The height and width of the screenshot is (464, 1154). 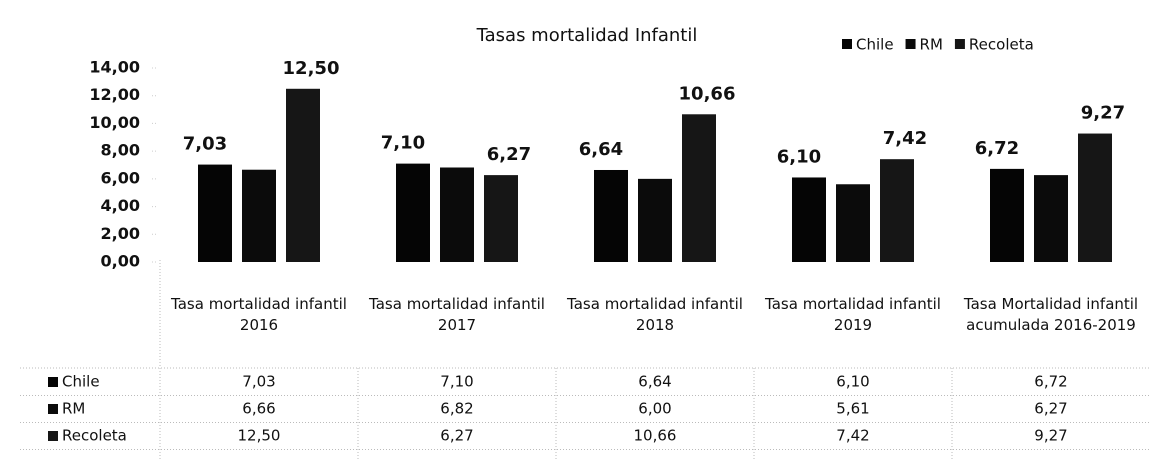 I want to click on data-label: 9,27, so click(x=1103, y=113).